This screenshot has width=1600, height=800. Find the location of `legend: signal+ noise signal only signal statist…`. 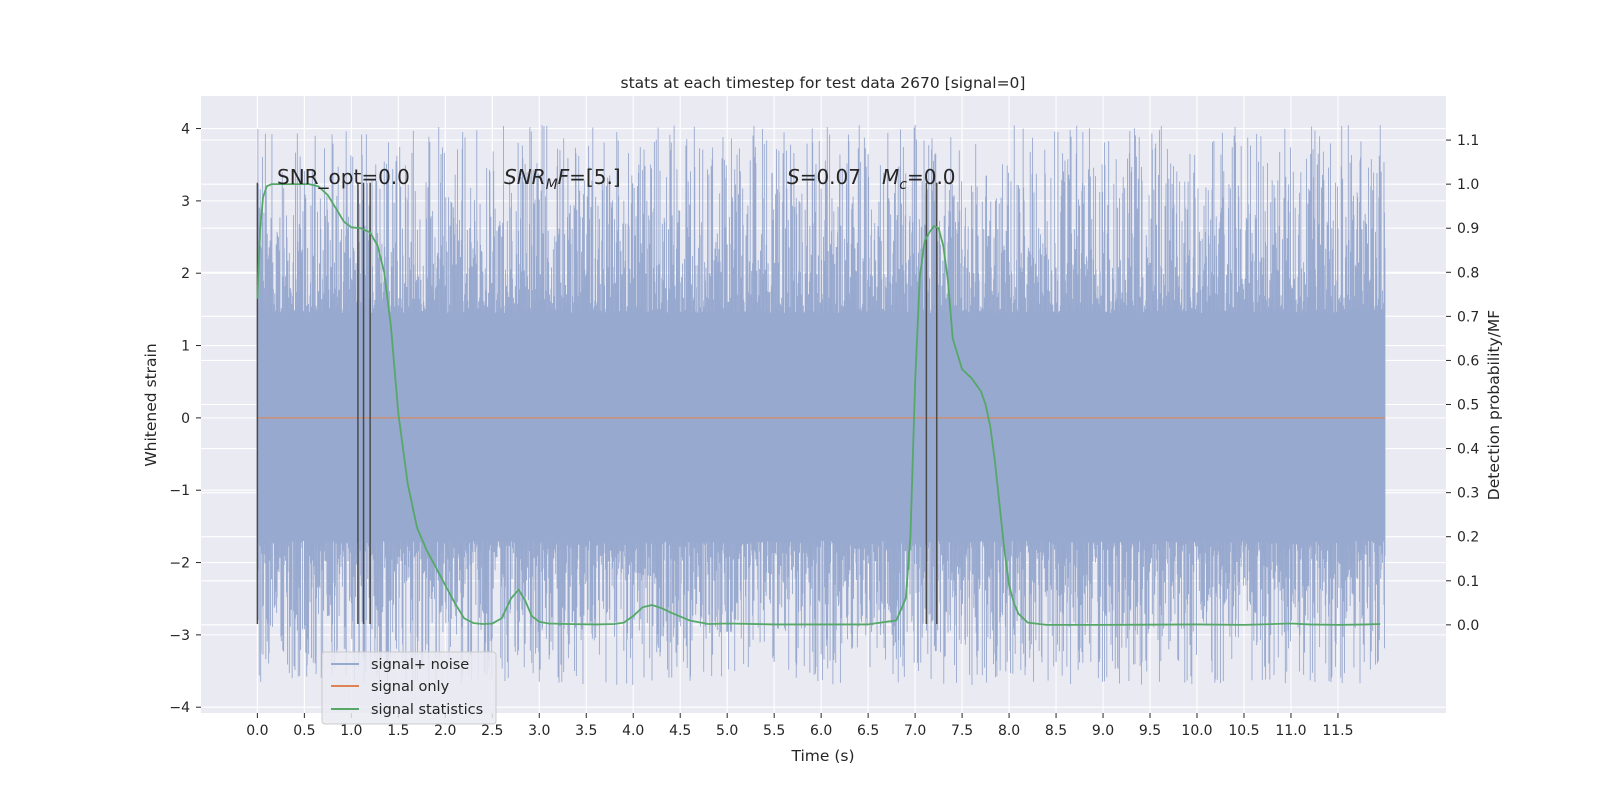

legend: signal+ noise signal only signal statist… is located at coordinates (409, 688).